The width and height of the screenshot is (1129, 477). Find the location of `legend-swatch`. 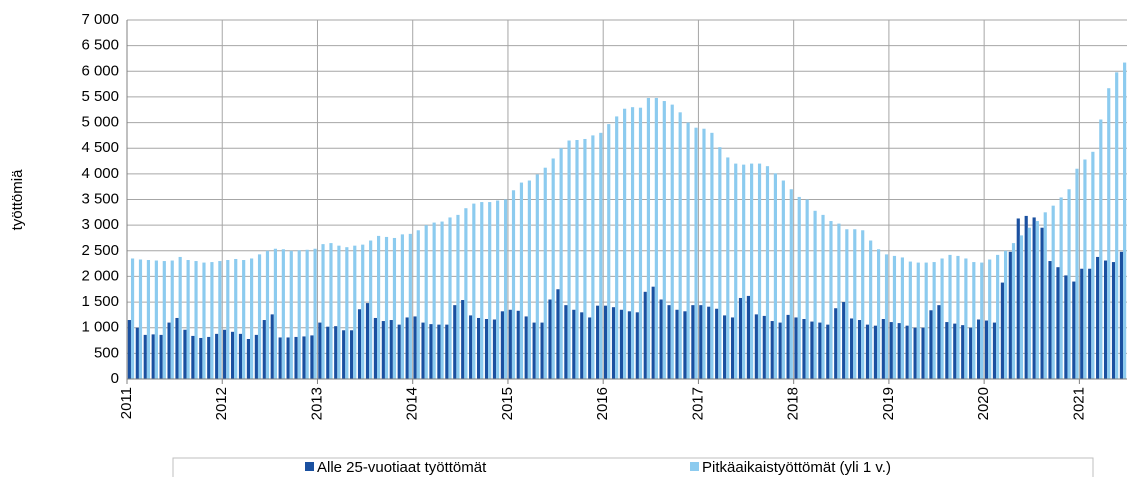

legend-swatch is located at coordinates (309, 466).